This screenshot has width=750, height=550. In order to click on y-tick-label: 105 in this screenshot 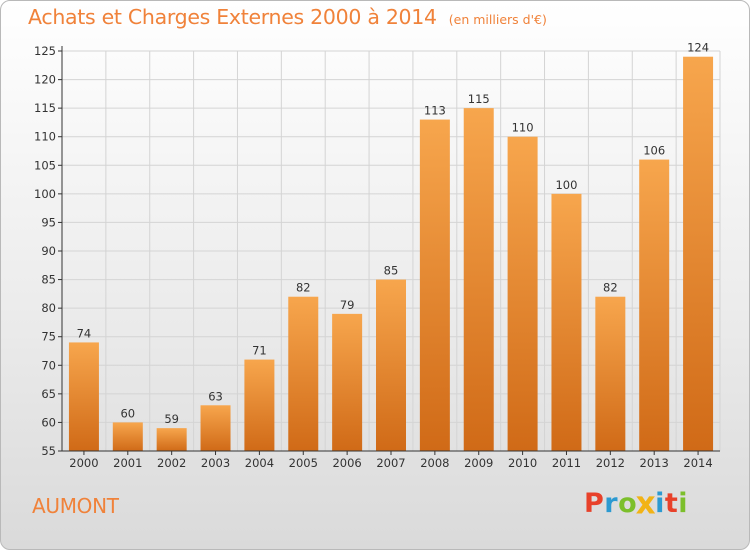, I will do `click(45, 165)`.